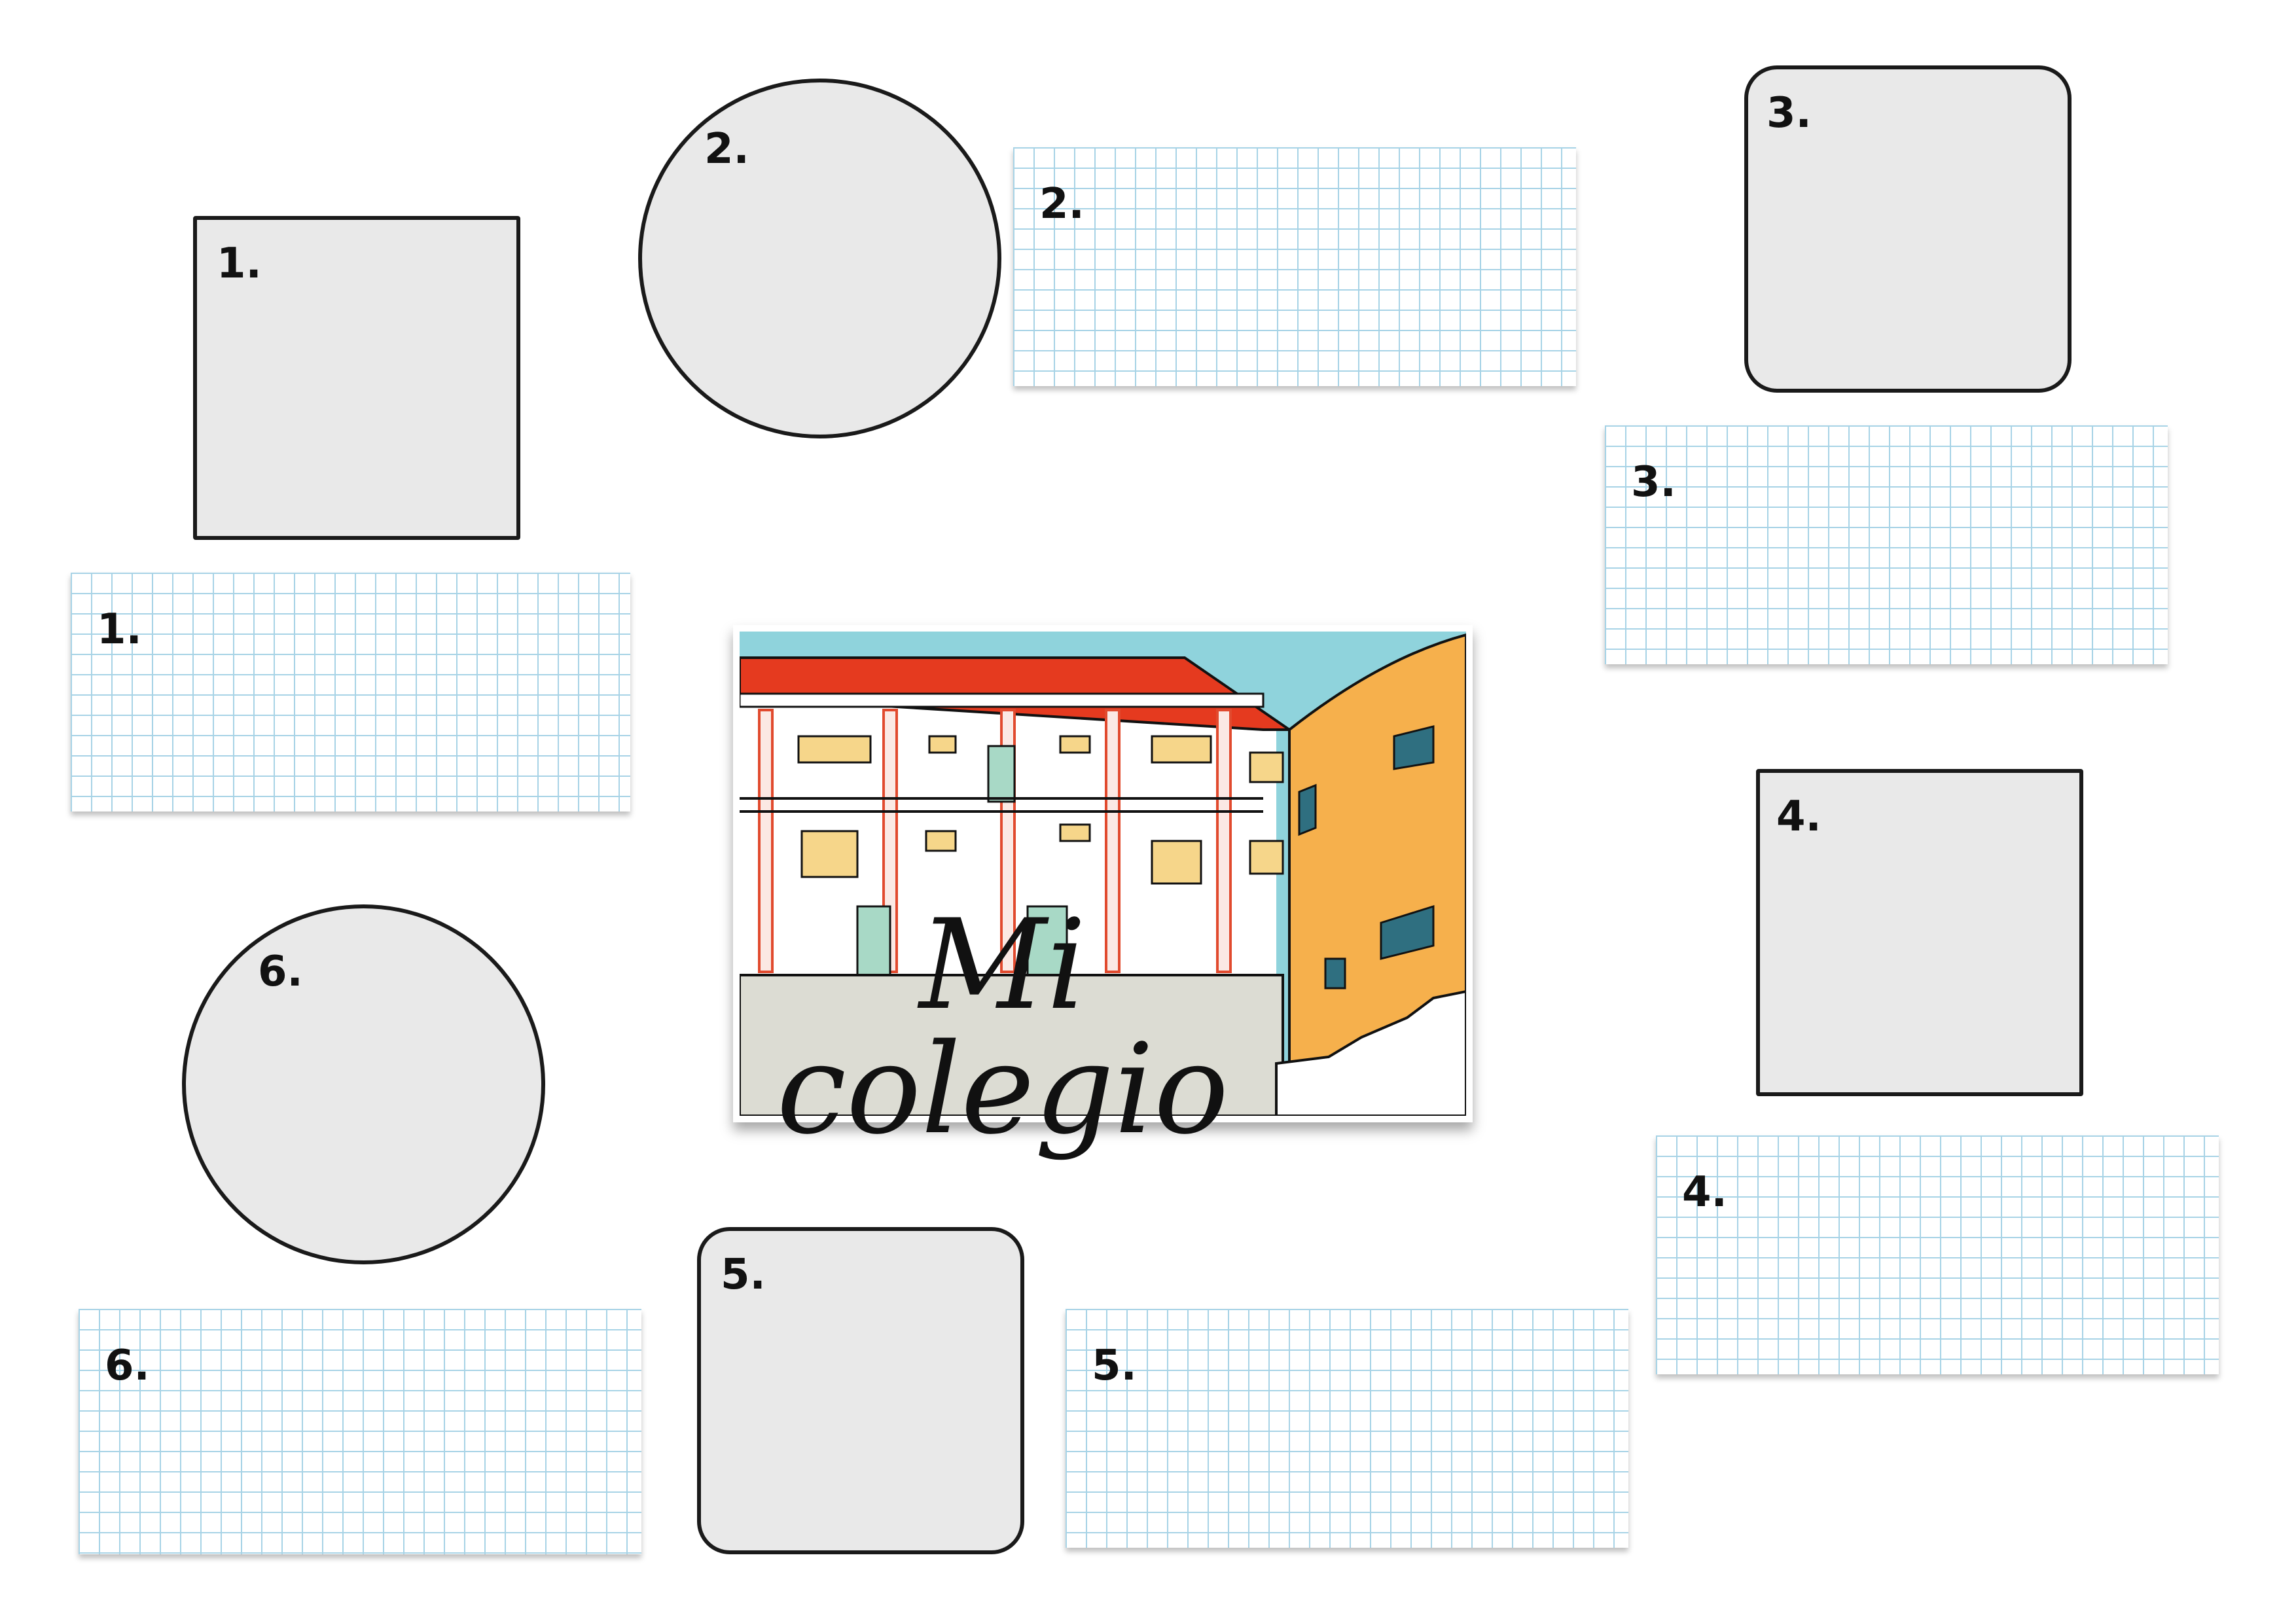 The width and height of the screenshot is (2296, 1623). I want to click on grid-number: 2., so click(1062, 204).